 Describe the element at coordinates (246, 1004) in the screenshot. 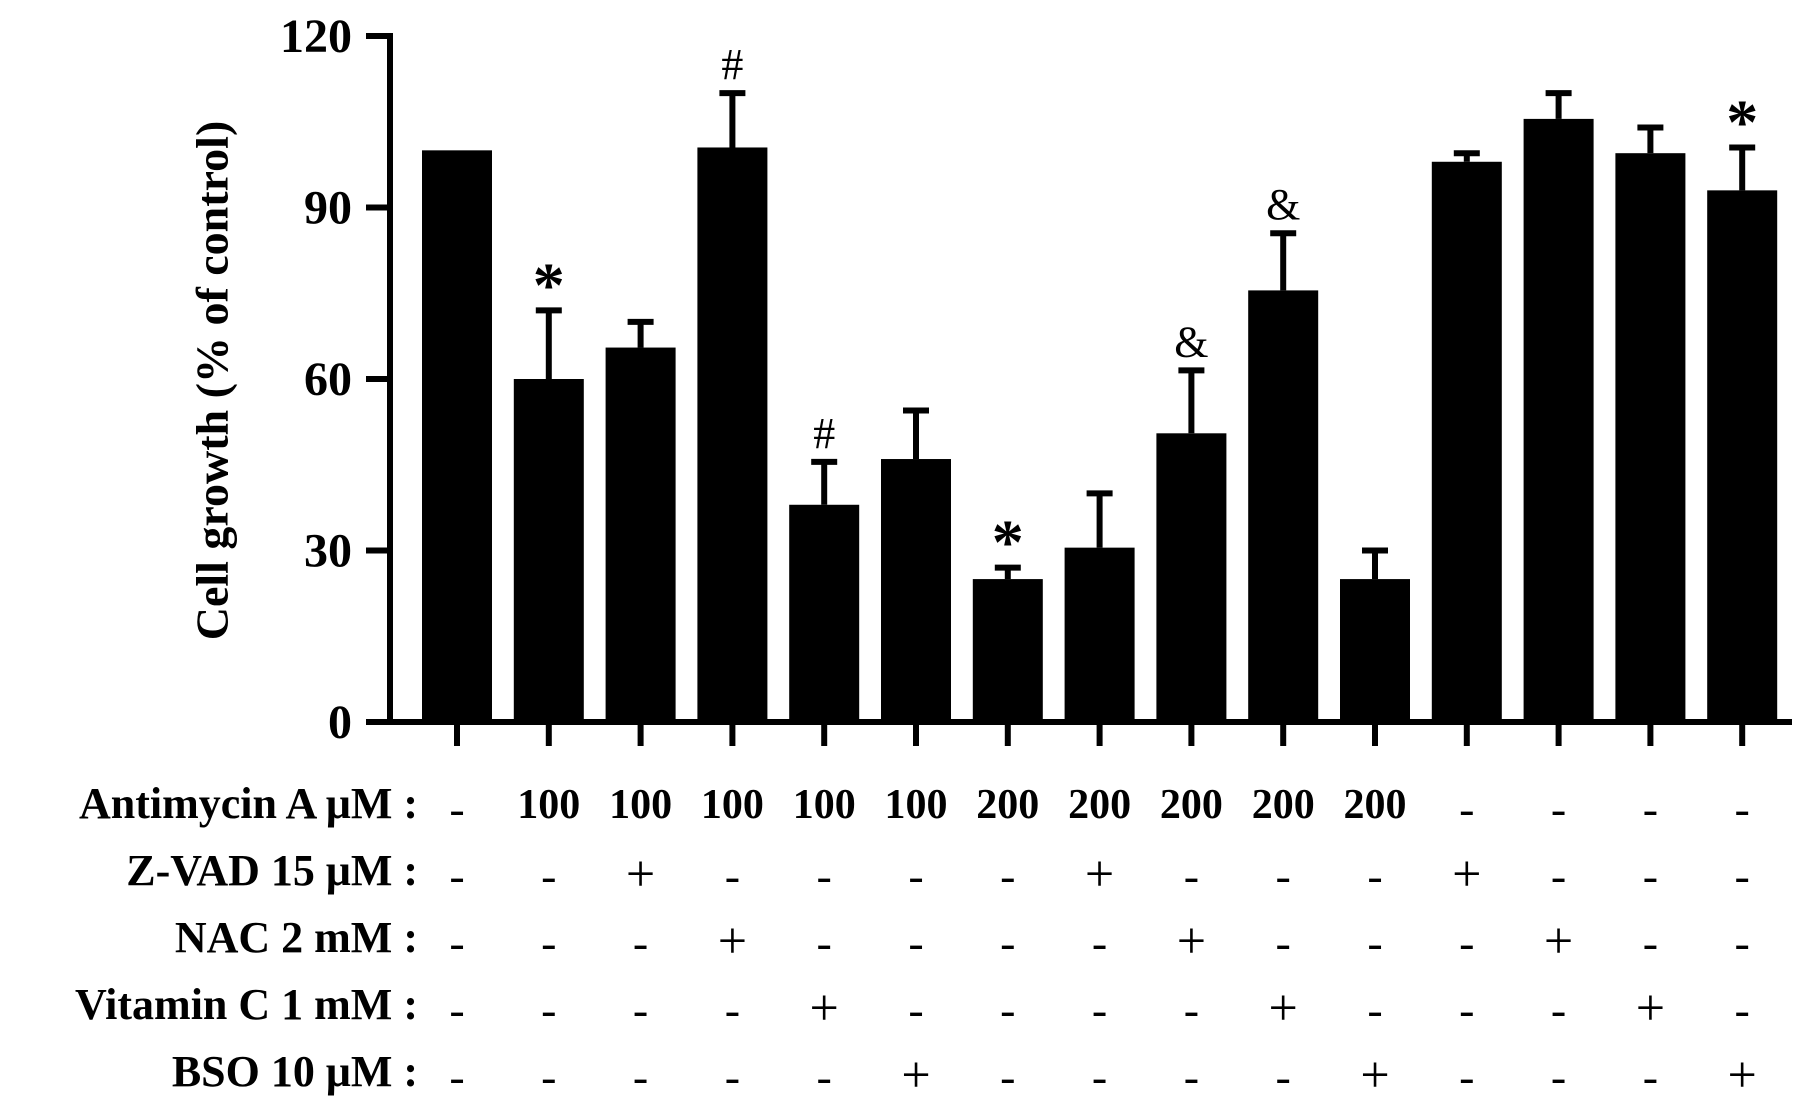

I see `treatment-row-label: Vitamin C 1 mM :` at that location.